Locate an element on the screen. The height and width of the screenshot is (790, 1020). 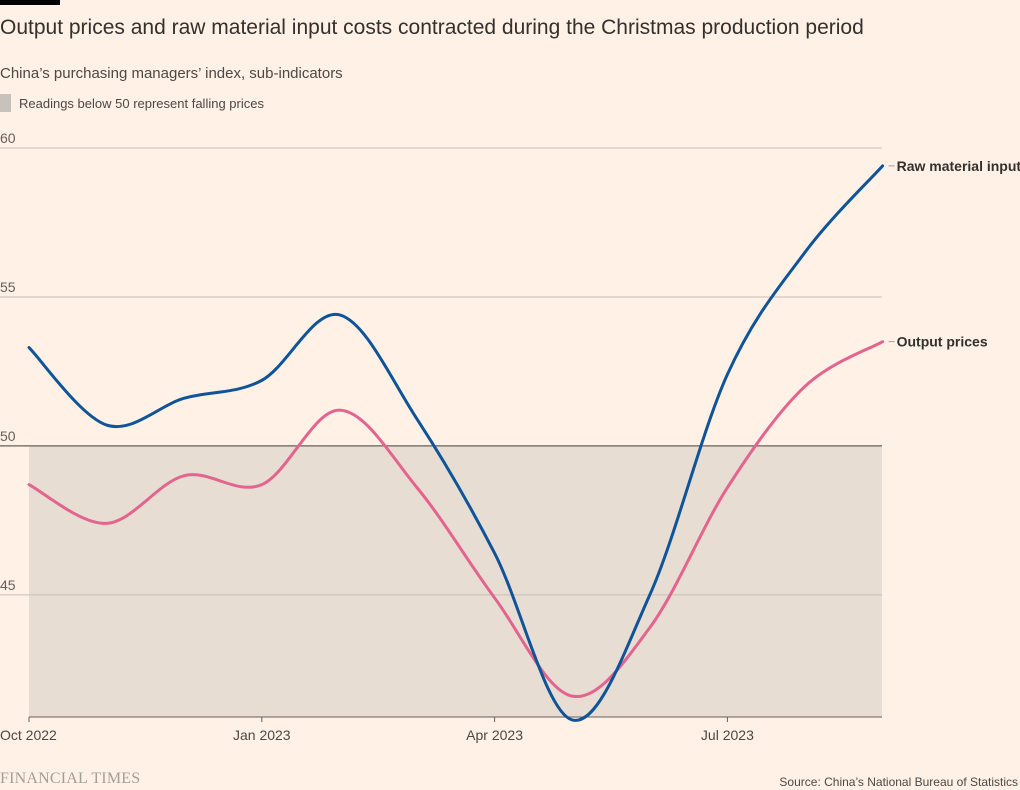
series-label-raw-material-inputs: Raw material inputs is located at coordinates (958, 166).